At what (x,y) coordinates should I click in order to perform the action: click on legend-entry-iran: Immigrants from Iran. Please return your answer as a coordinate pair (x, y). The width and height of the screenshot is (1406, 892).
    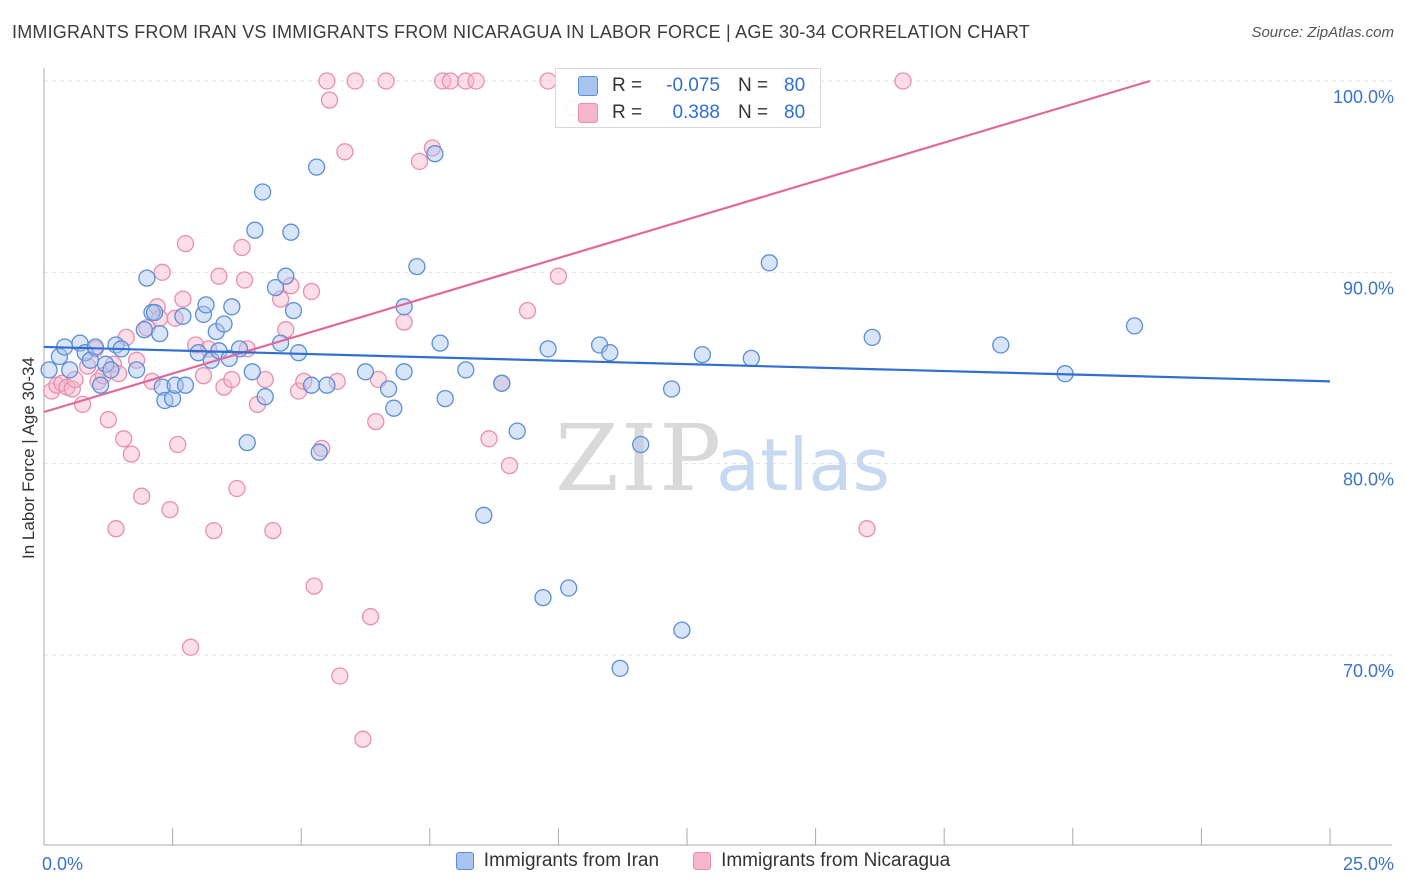
    Looking at the image, I should click on (557, 861).